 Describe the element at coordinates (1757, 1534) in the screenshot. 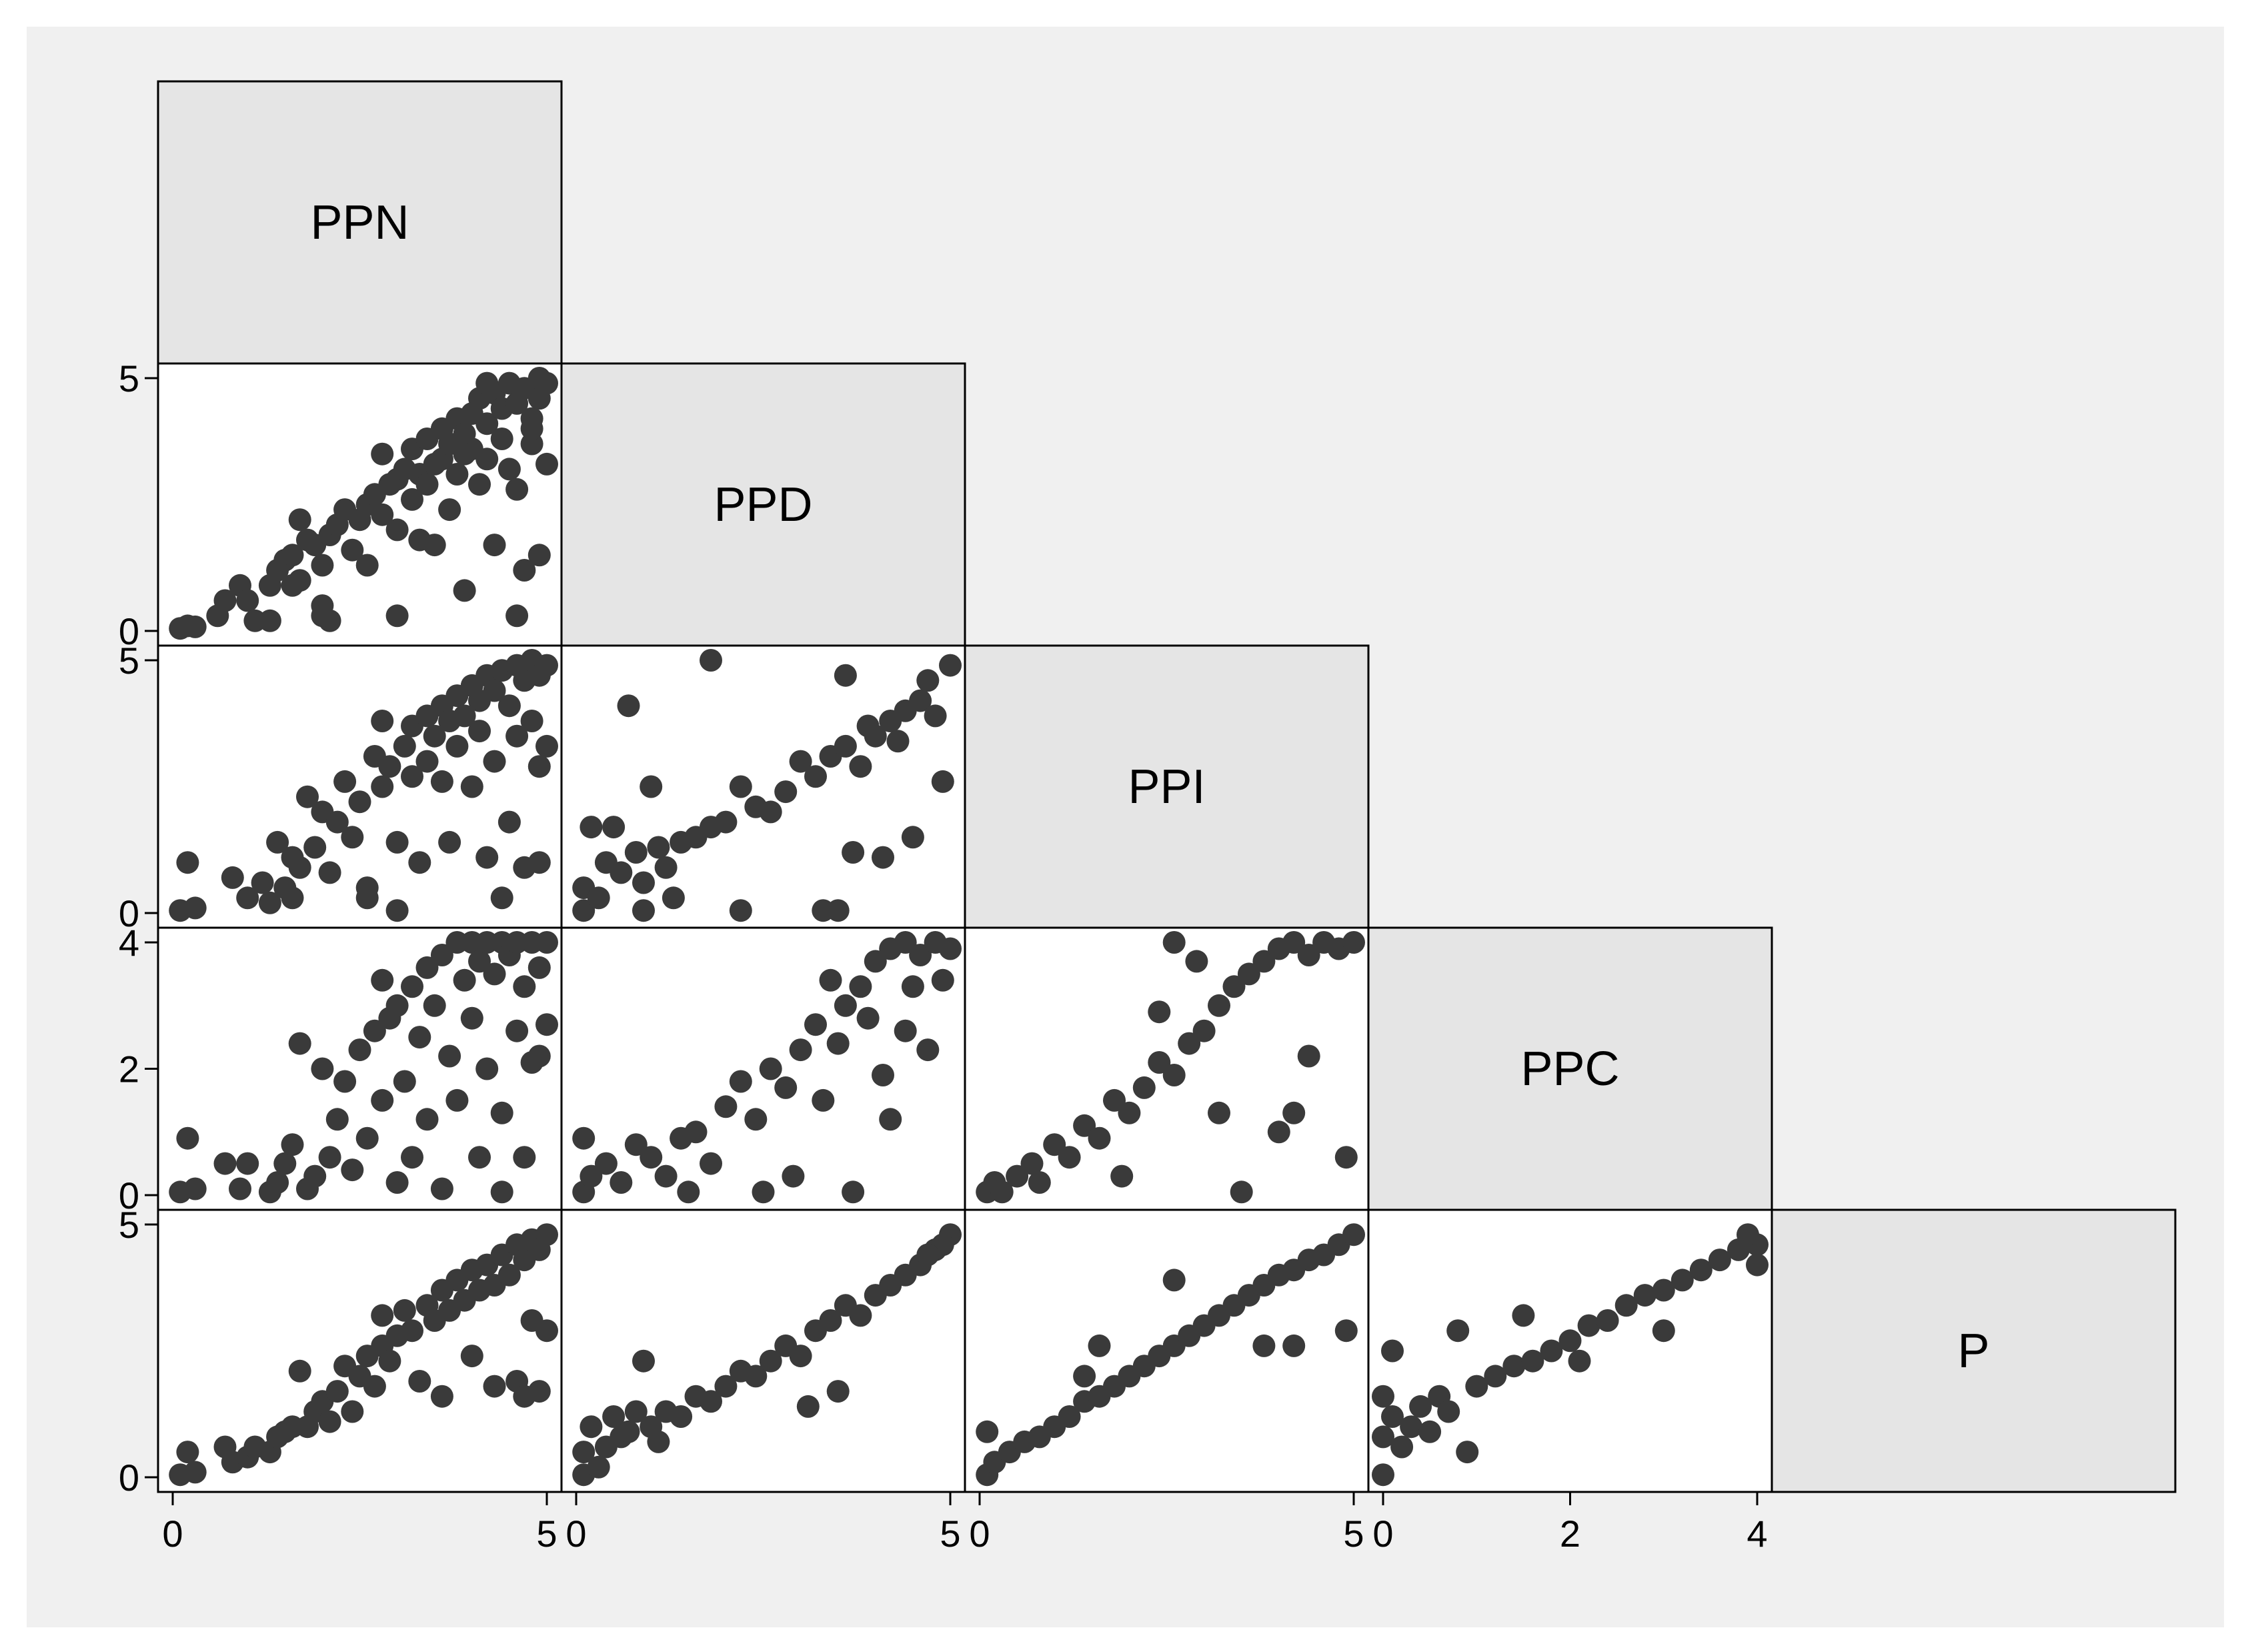

I see `x-tick-label: 4` at that location.